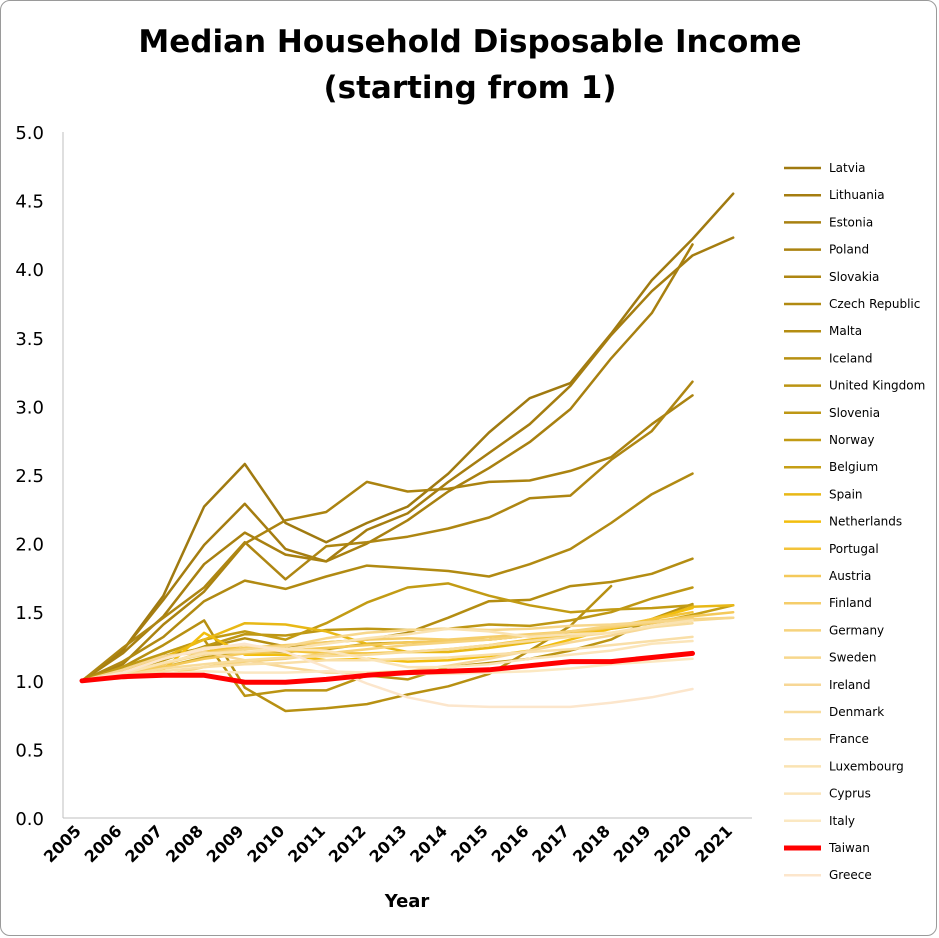 The image size is (939, 938). What do you see at coordinates (713, 843) in the screenshot?
I see `x-tick-label: 2021` at bounding box center [713, 843].